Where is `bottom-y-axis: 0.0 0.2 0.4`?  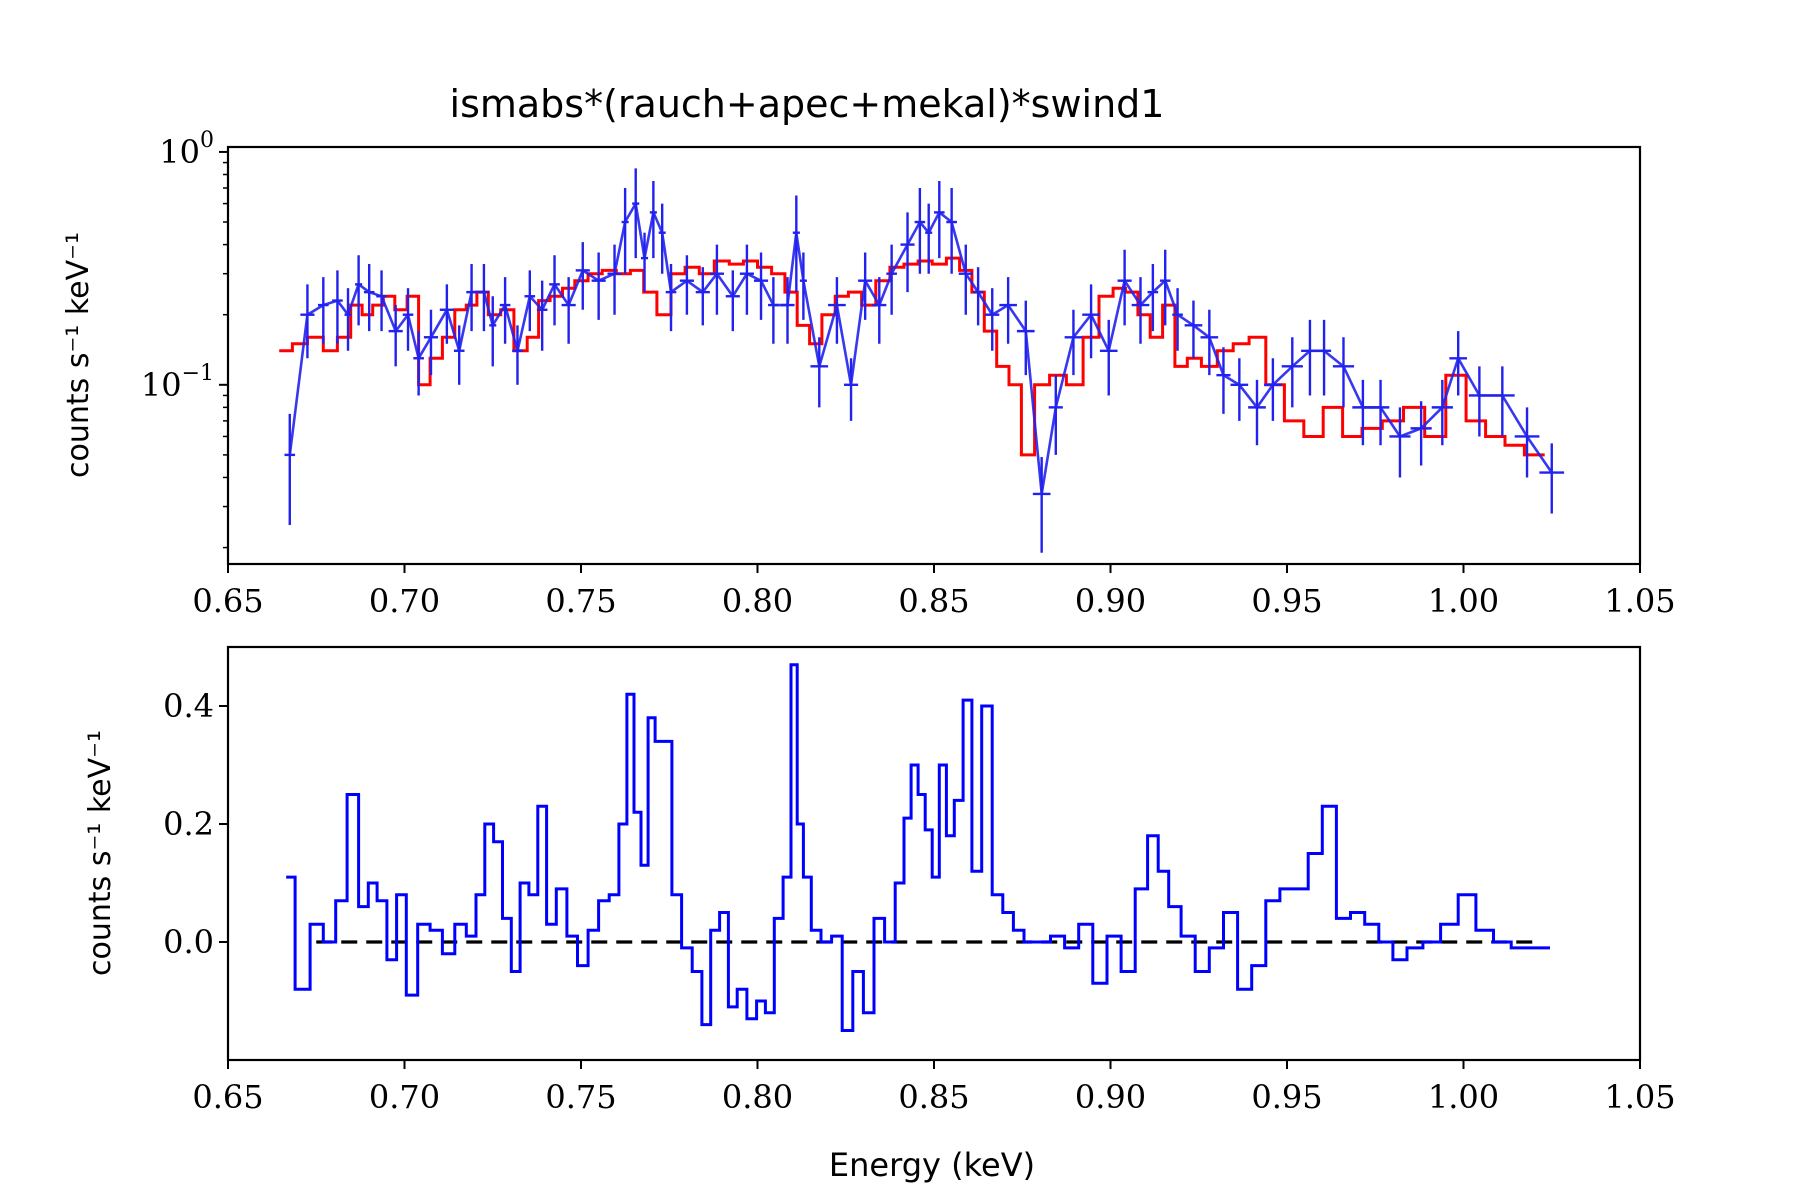 bottom-y-axis: 0.0 0.2 0.4 is located at coordinates (195, 824).